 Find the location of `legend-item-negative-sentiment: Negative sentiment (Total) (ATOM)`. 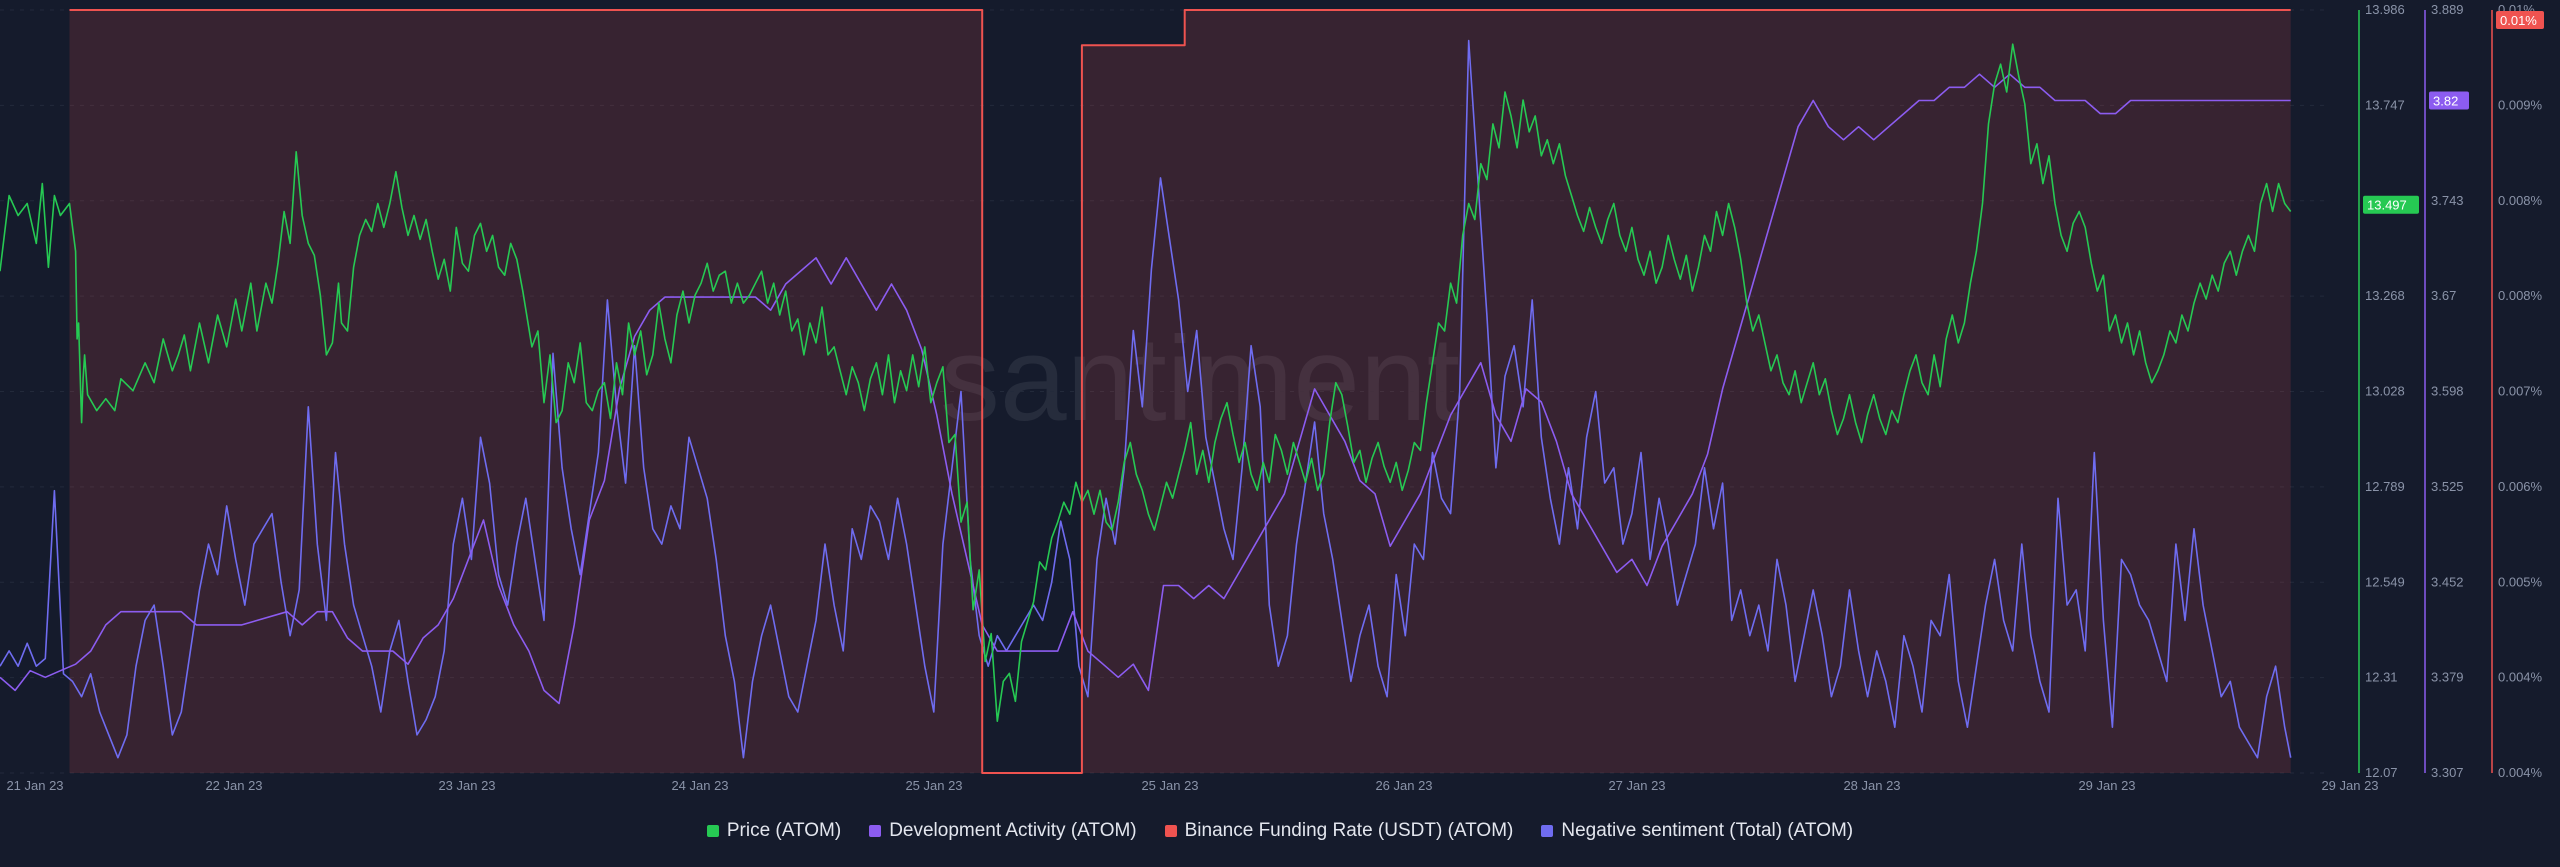

legend-item-negative-sentiment: Negative sentiment (Total) (ATOM) is located at coordinates (1697, 831).